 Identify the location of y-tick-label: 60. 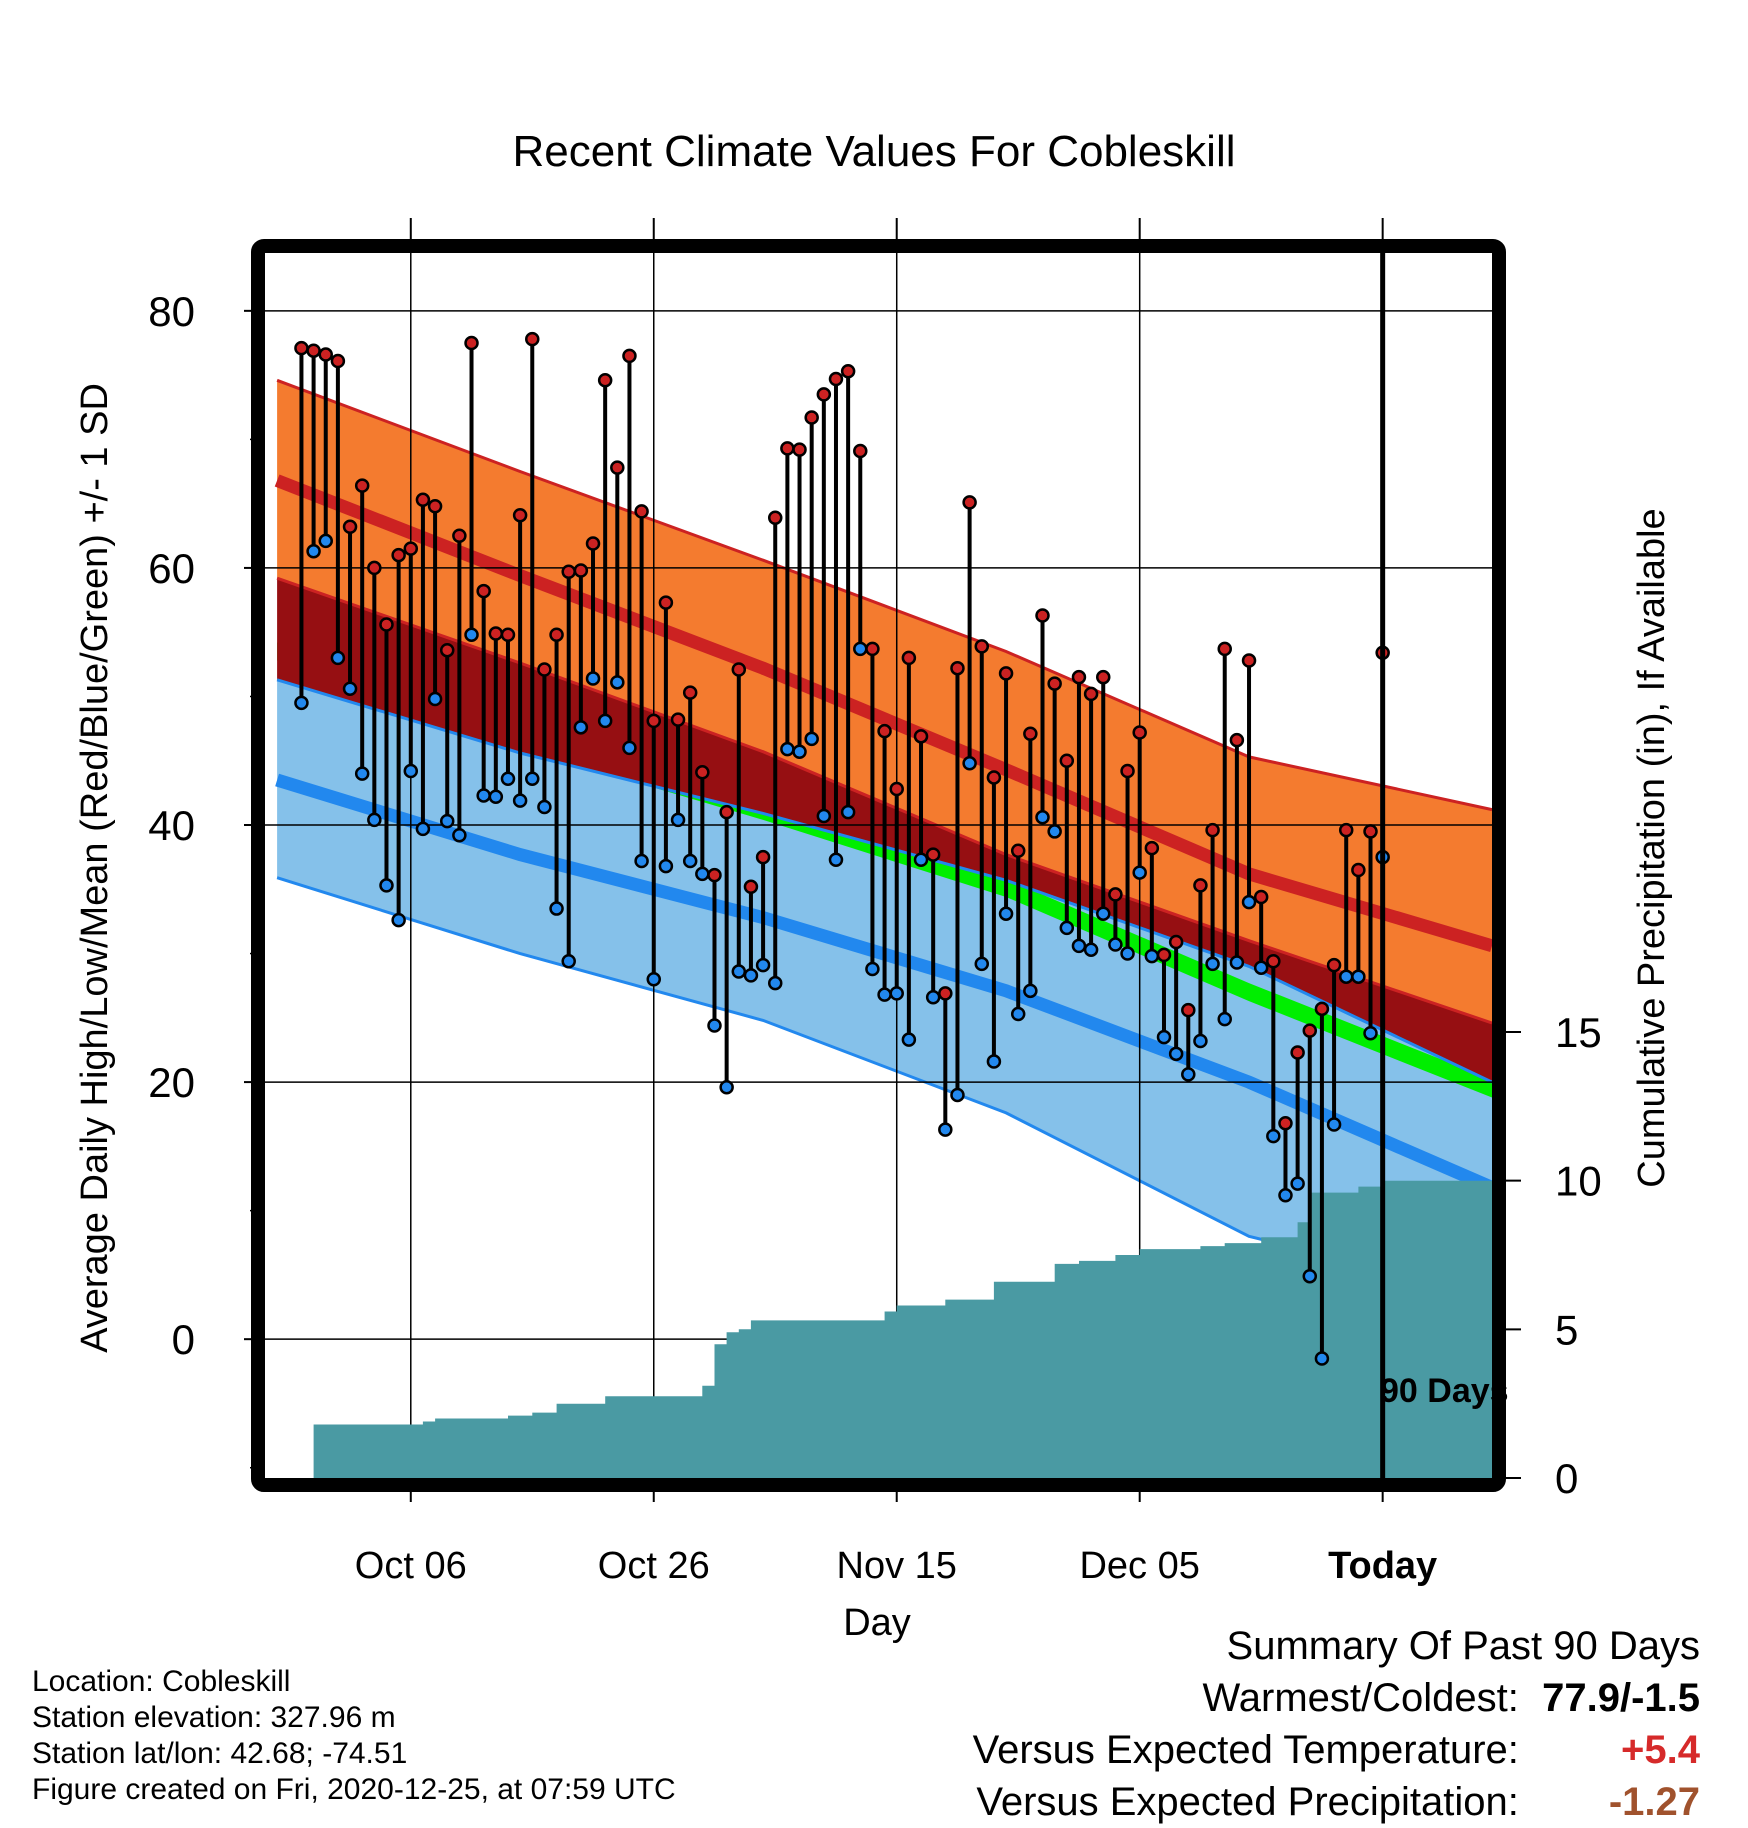
(171, 568).